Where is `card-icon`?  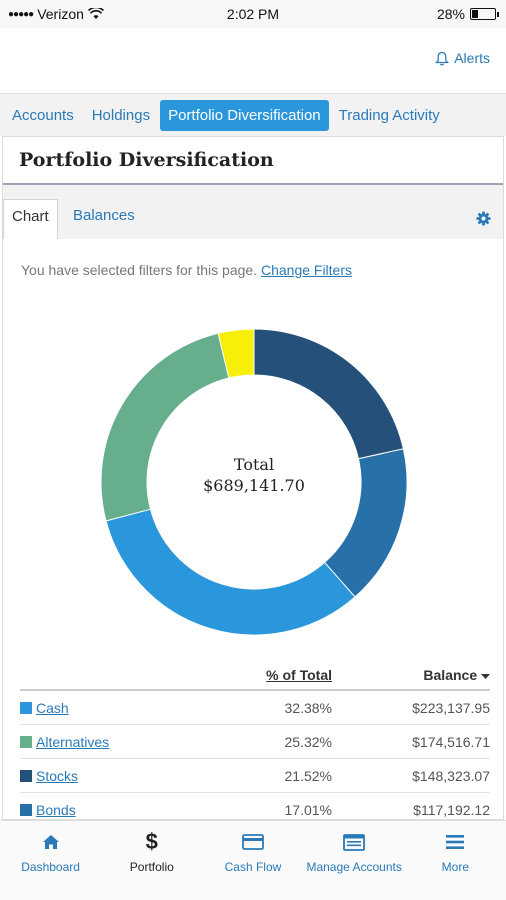
card-icon is located at coordinates (253, 842).